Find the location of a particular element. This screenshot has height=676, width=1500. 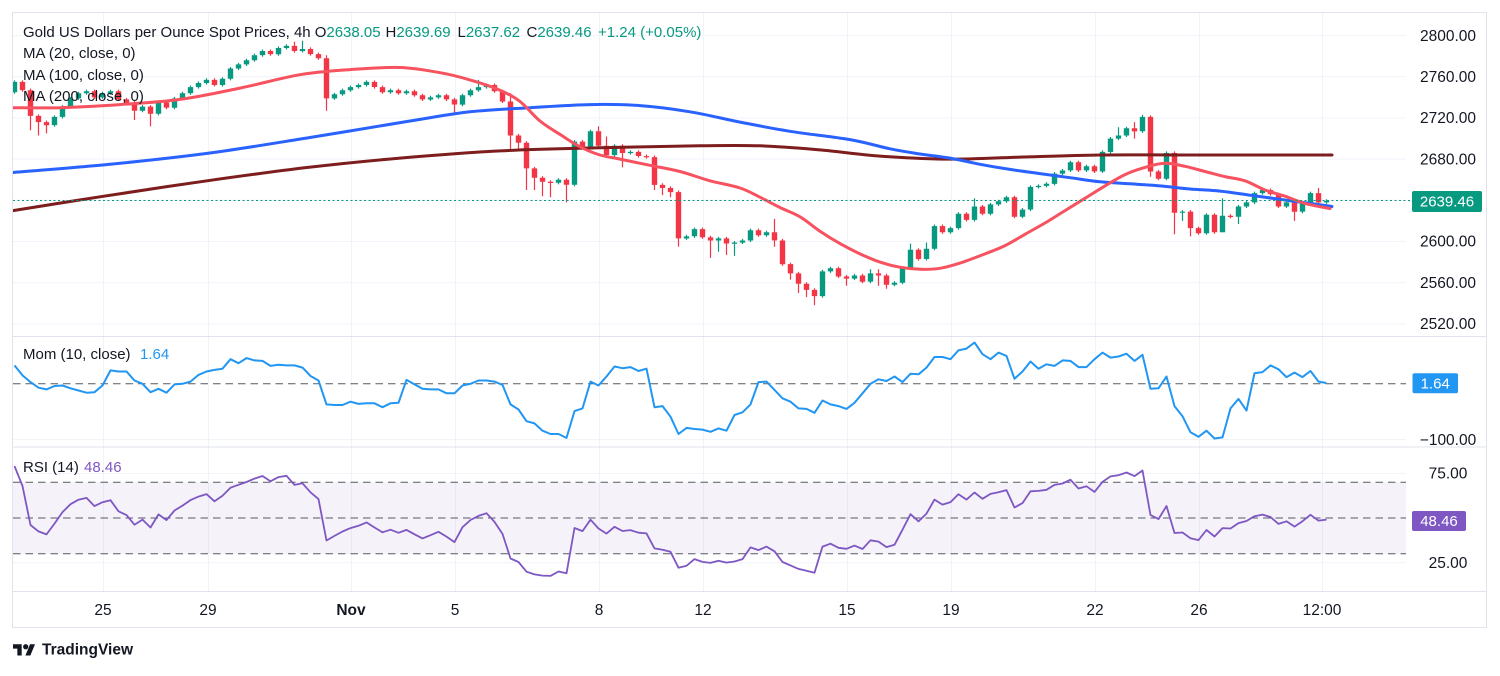

svg-text: C2639.46 is located at coordinates (559, 32).